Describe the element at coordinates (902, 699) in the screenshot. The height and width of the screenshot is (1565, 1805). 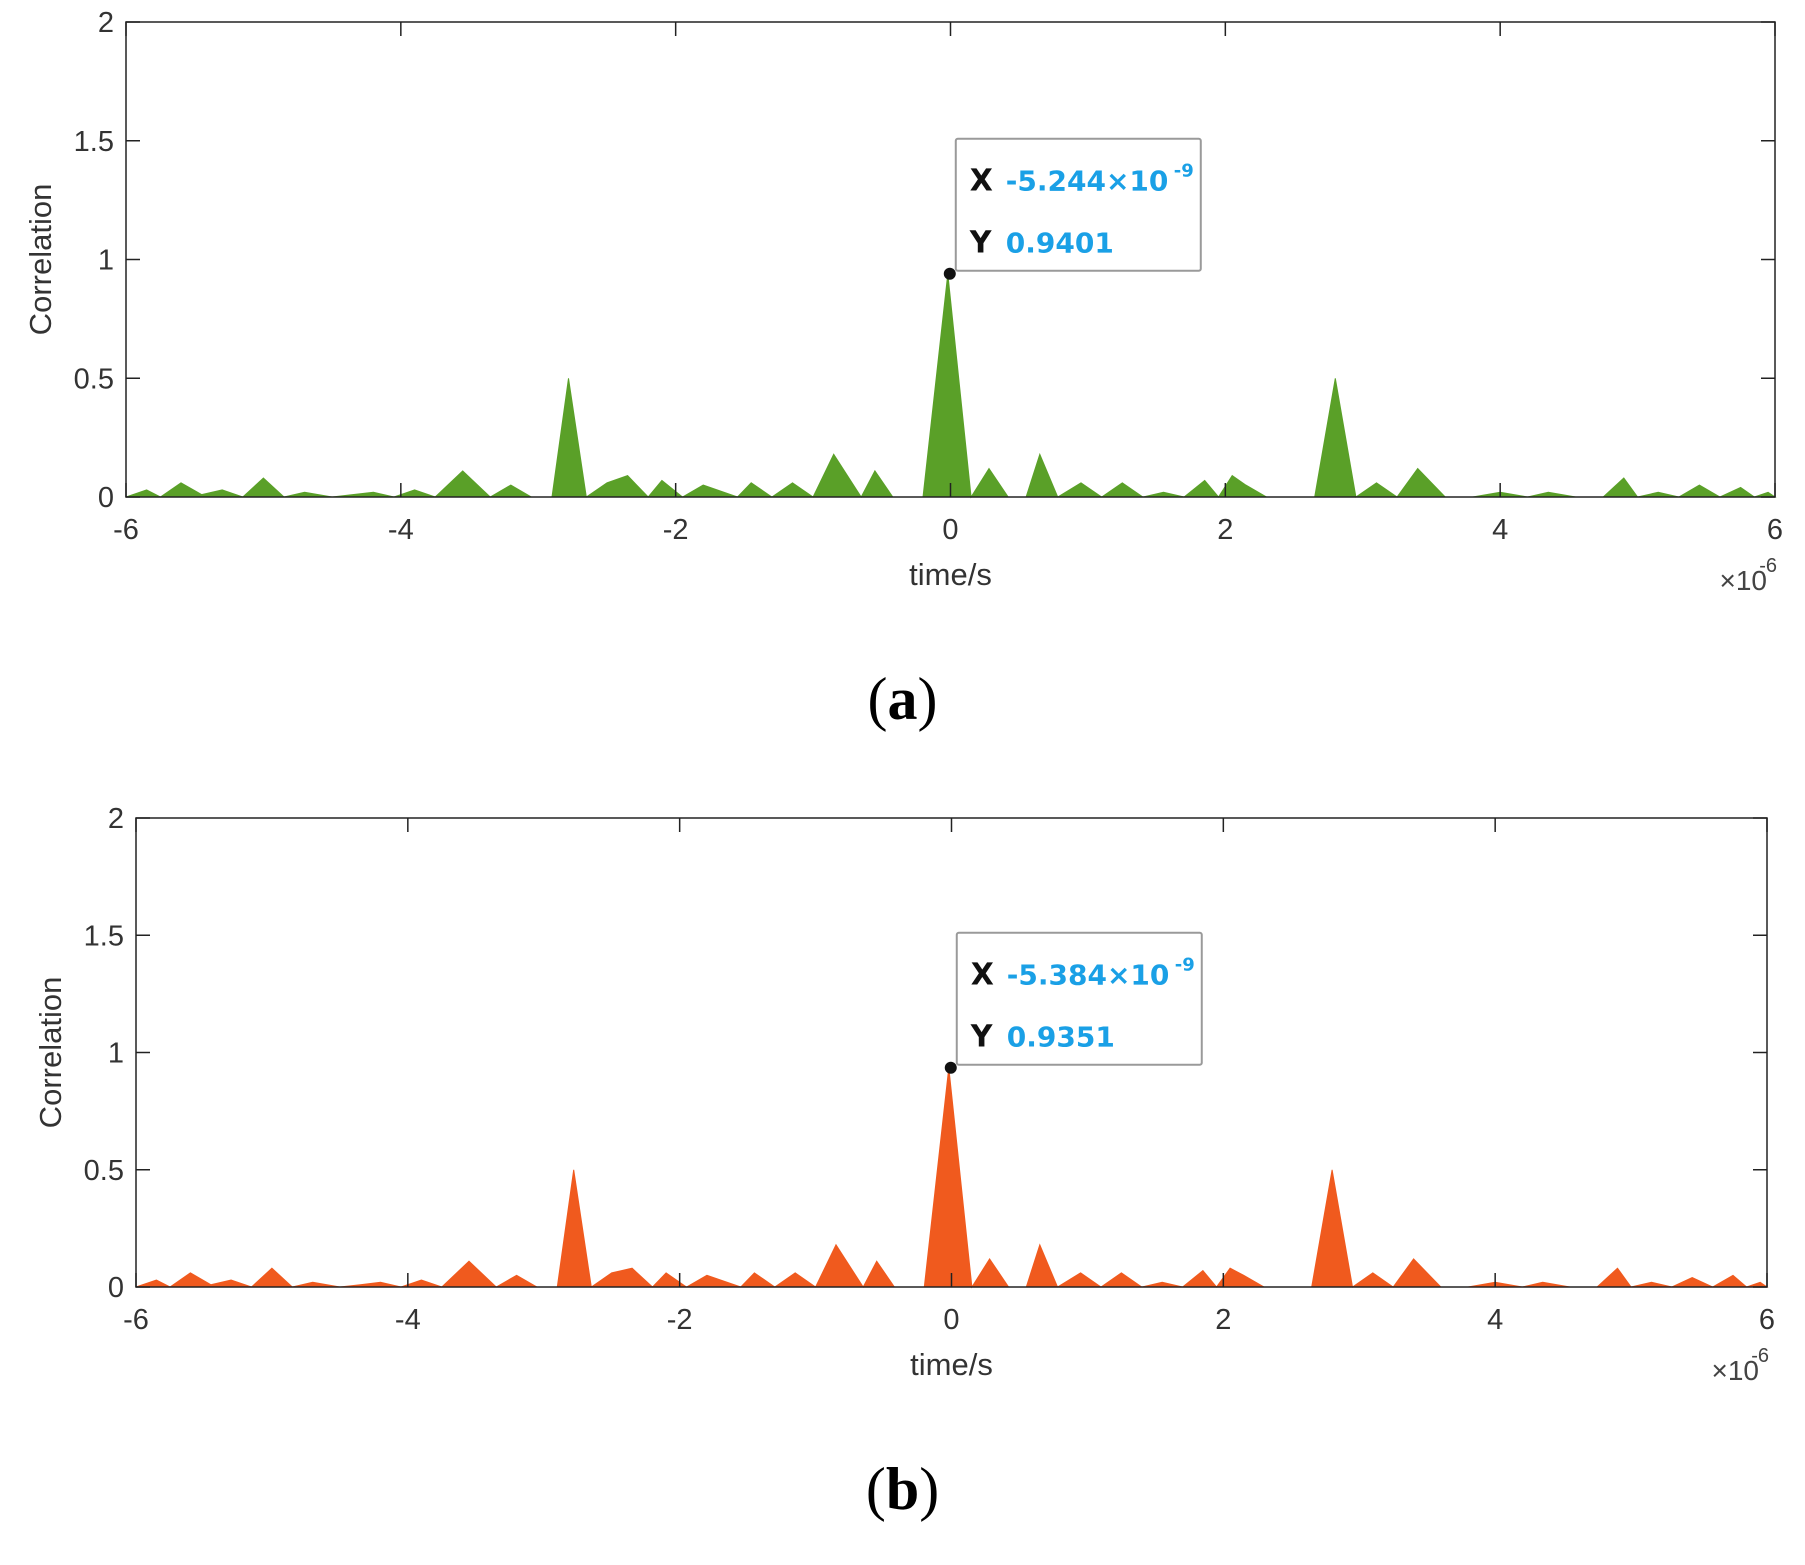
I see `panel-label-a: (a)` at that location.